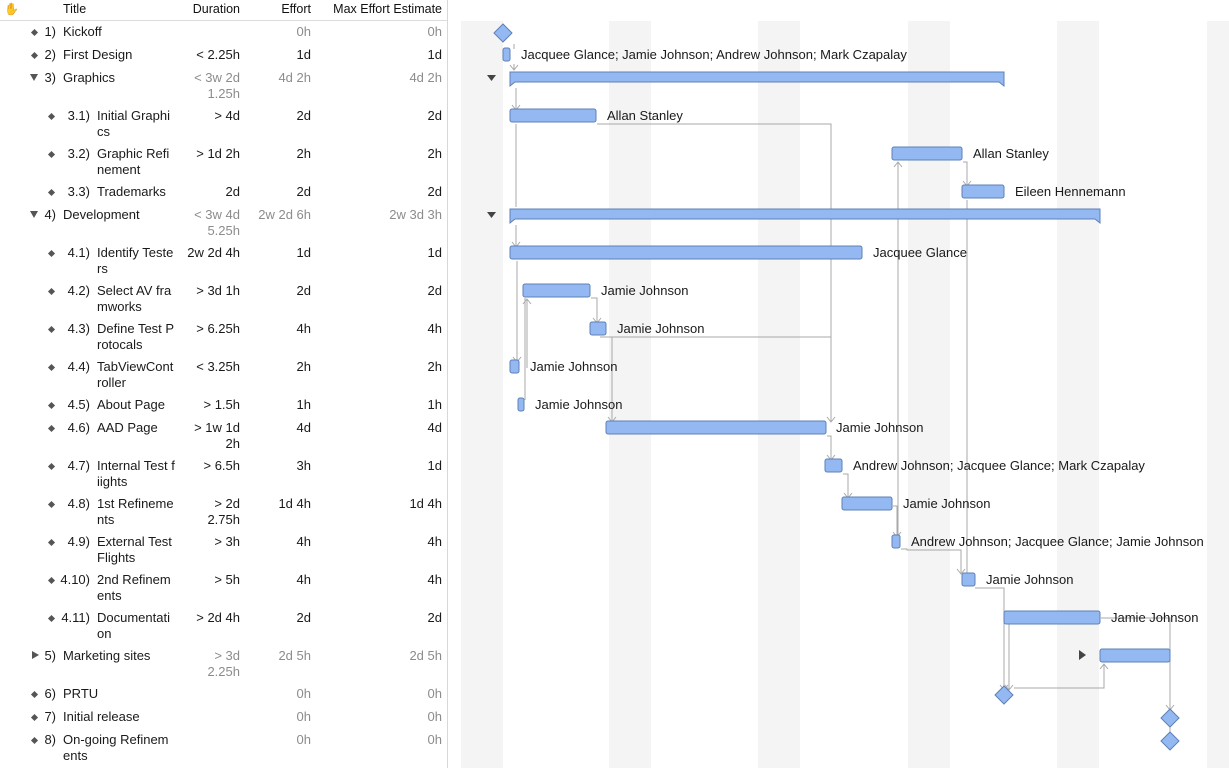 The width and height of the screenshot is (1229, 771). What do you see at coordinates (227, 579) in the screenshot?
I see `task-duration: > 5h` at bounding box center [227, 579].